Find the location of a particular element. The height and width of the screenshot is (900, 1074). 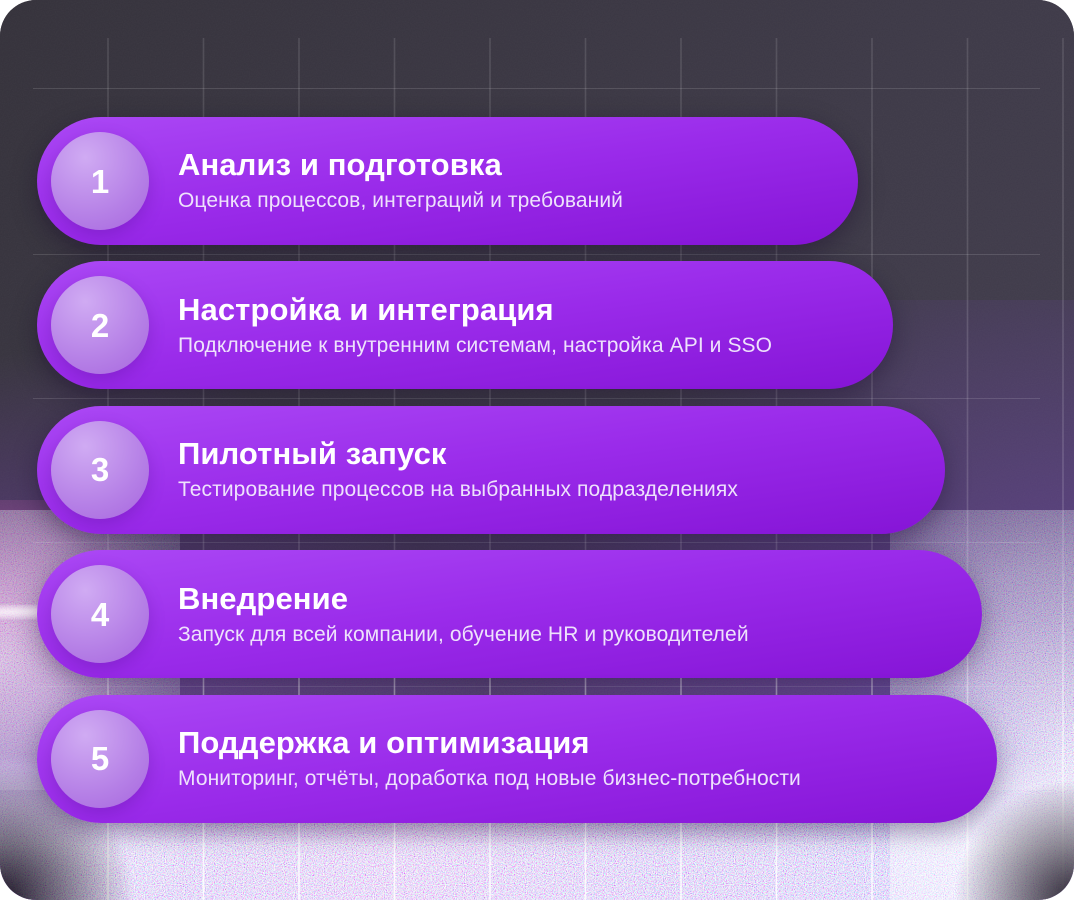

step-number: 4 is located at coordinates (100, 614).